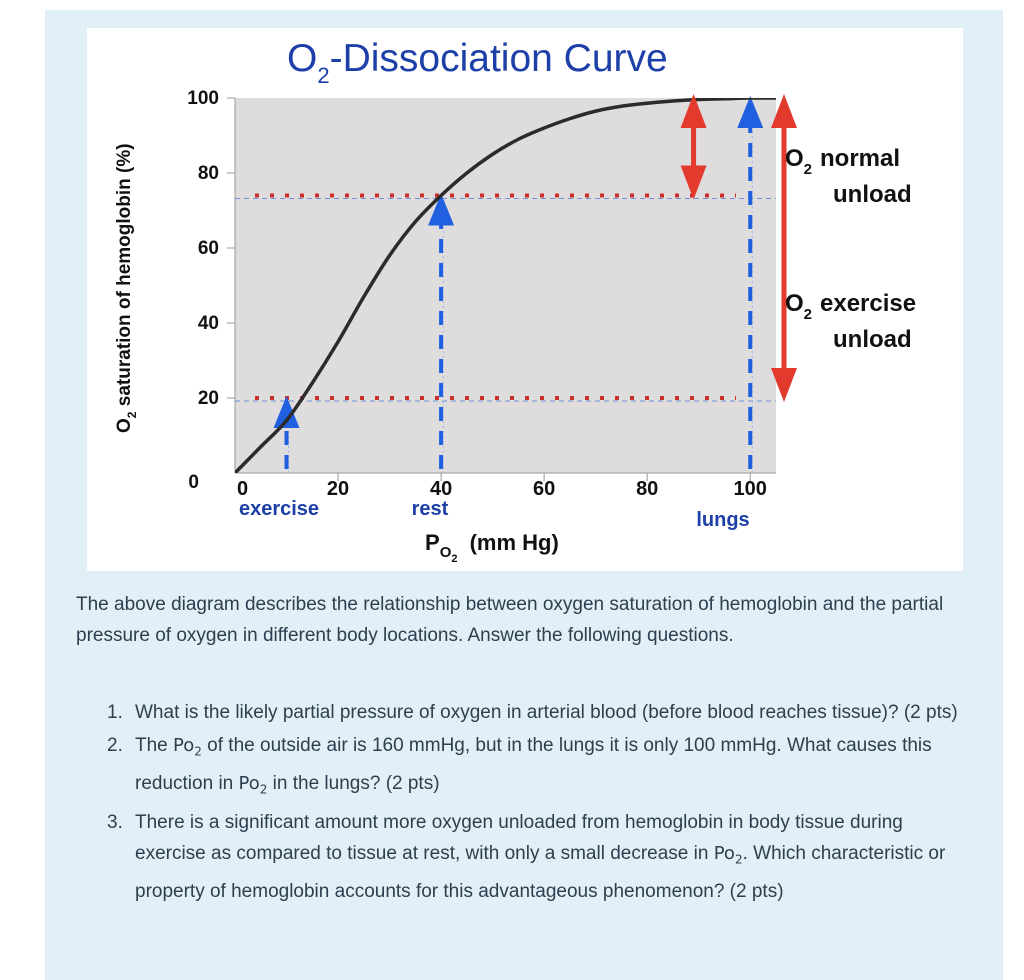  I want to click on y-tick-label: 100, so click(203, 98).